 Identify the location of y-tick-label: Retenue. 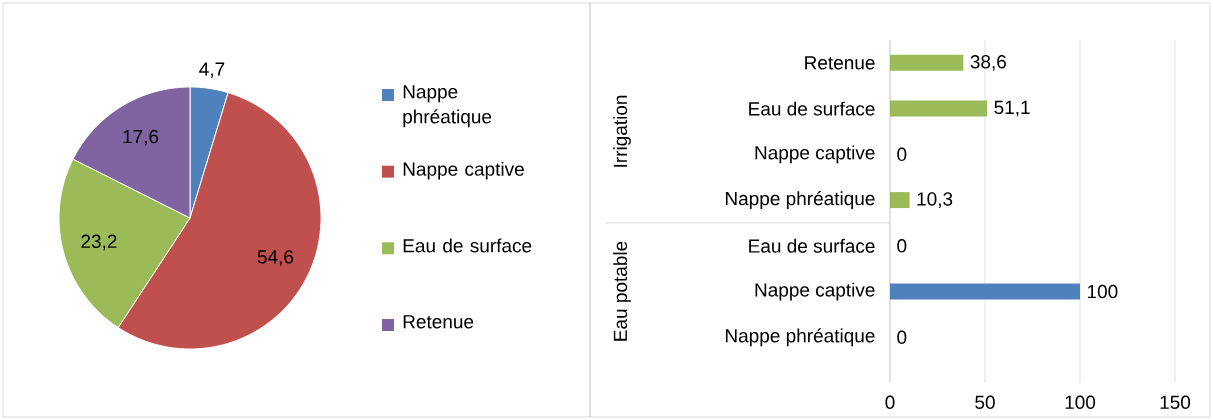
(840, 63).